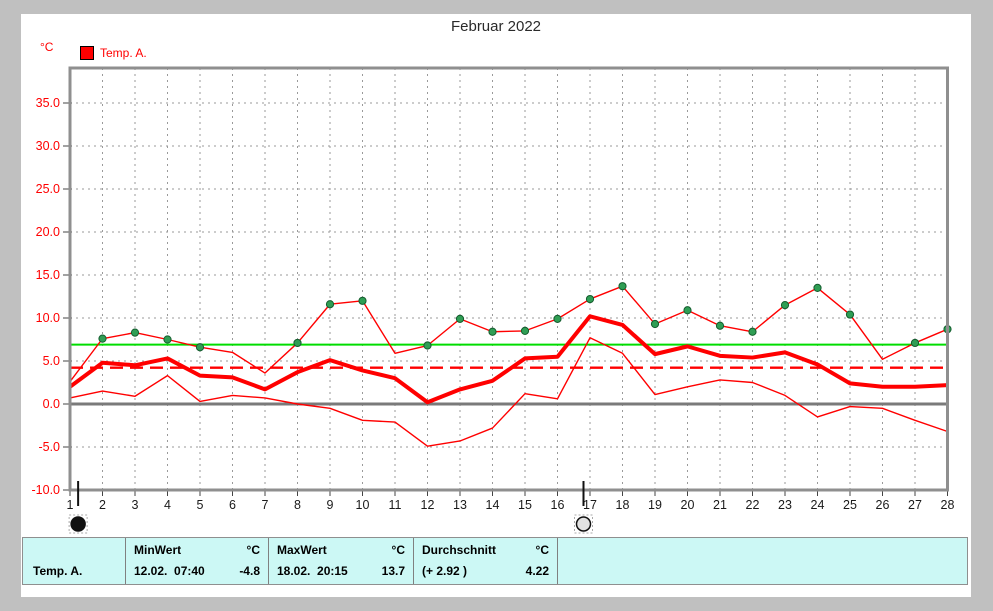 The width and height of the screenshot is (993, 611). What do you see at coordinates (253, 550) in the screenshot?
I see `minwert-unit: °C` at bounding box center [253, 550].